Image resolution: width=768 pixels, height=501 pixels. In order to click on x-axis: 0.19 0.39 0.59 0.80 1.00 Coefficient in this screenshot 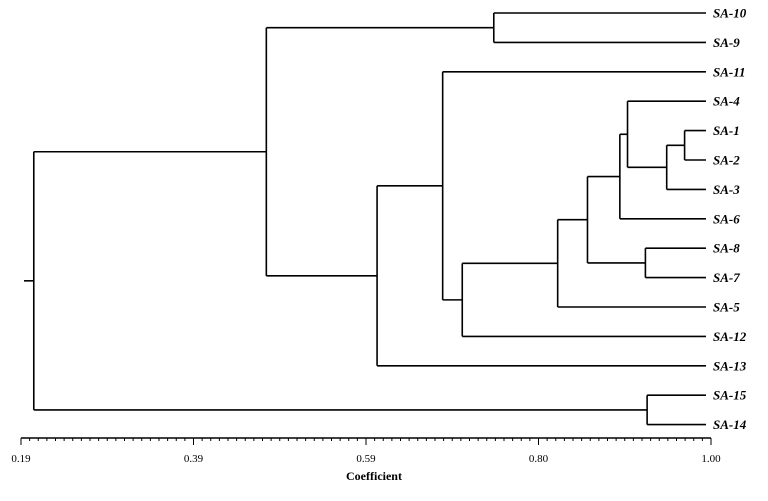, I will do `click(366, 460)`.